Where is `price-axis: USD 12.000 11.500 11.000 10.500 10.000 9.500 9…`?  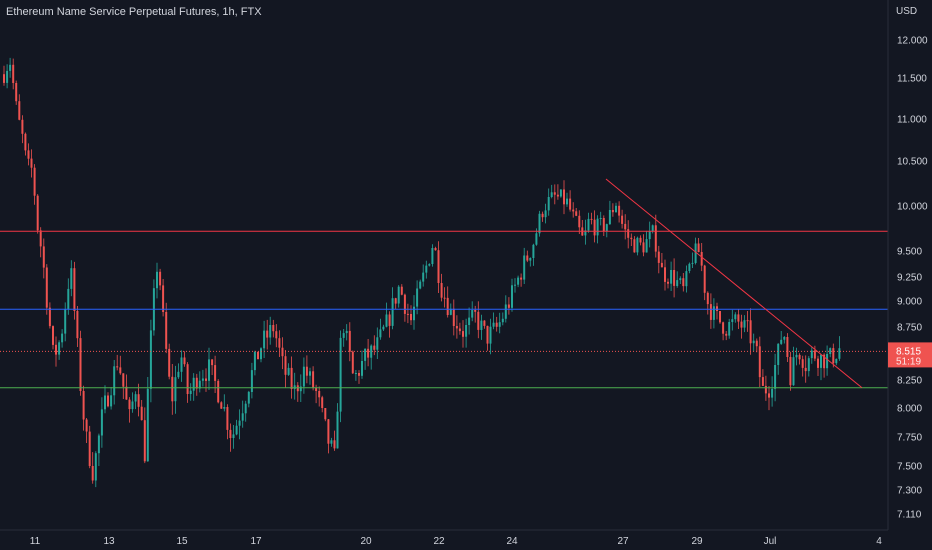
price-axis: USD 12.000 11.500 11.000 10.500 10.000 9.500 9… is located at coordinates (907, 265).